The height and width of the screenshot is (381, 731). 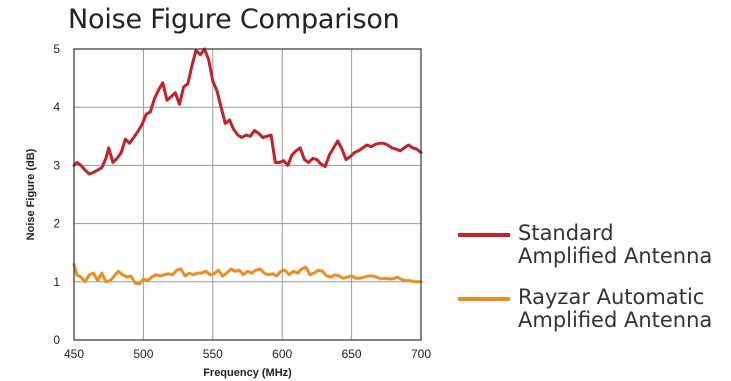 I want to click on x-tick-label: 650, so click(x=352, y=354).